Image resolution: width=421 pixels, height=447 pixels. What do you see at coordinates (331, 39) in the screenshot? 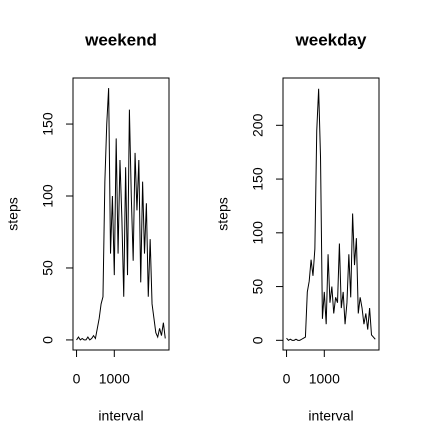
I see `chart-title: weekday` at bounding box center [331, 39].